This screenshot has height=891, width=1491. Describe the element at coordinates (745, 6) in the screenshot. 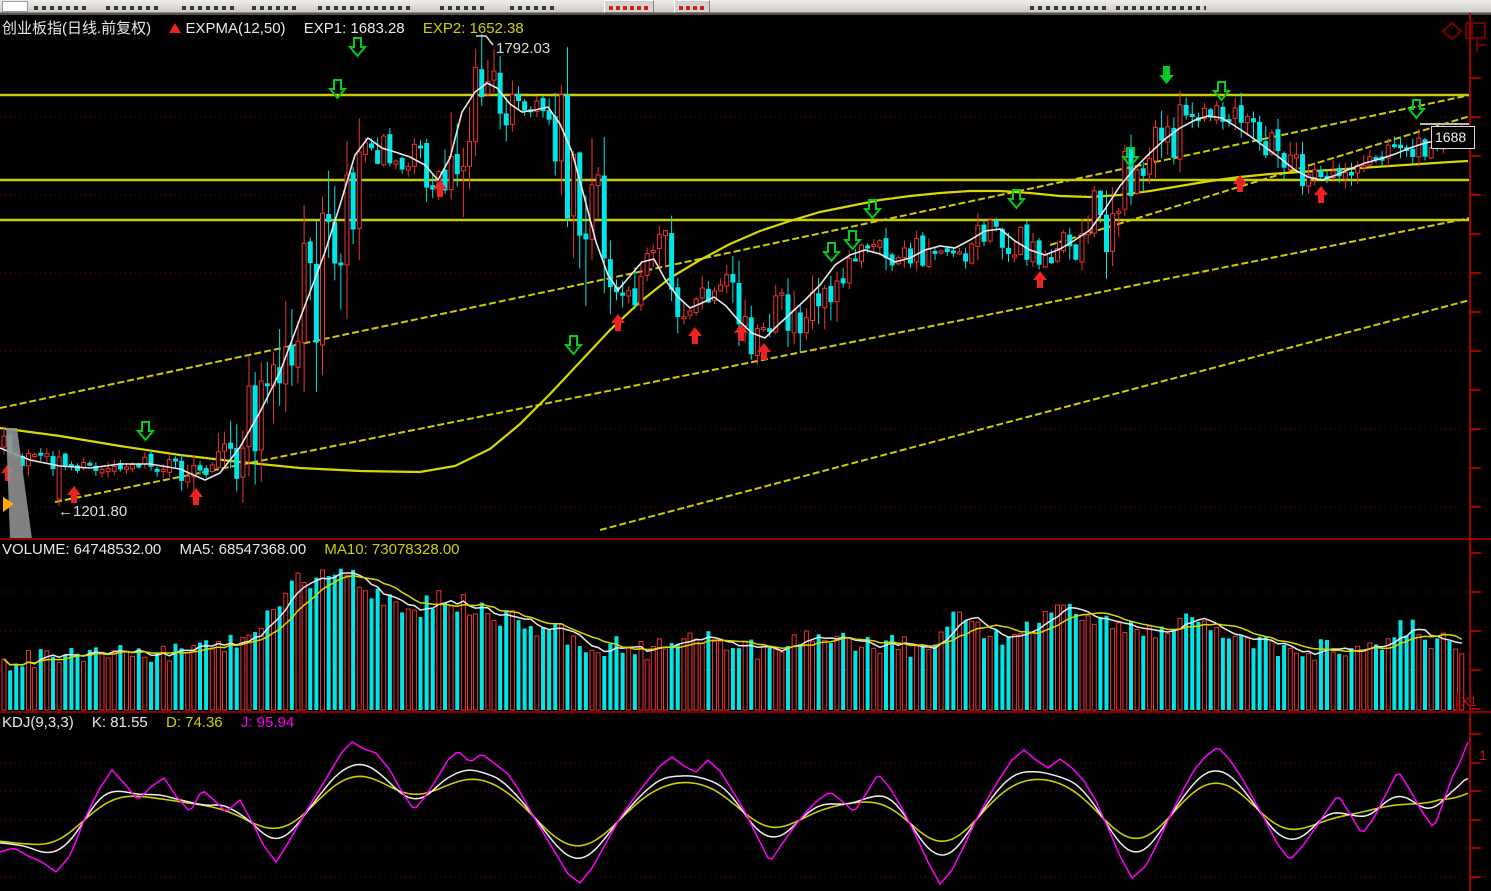

I see `menu-bar` at that location.